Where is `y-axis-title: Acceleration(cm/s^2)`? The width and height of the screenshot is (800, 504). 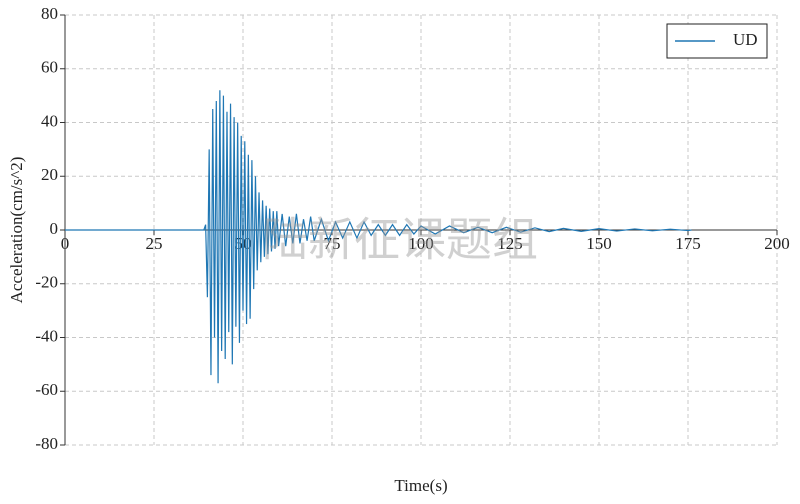 y-axis-title: Acceleration(cm/s^2) is located at coordinates (16, 230).